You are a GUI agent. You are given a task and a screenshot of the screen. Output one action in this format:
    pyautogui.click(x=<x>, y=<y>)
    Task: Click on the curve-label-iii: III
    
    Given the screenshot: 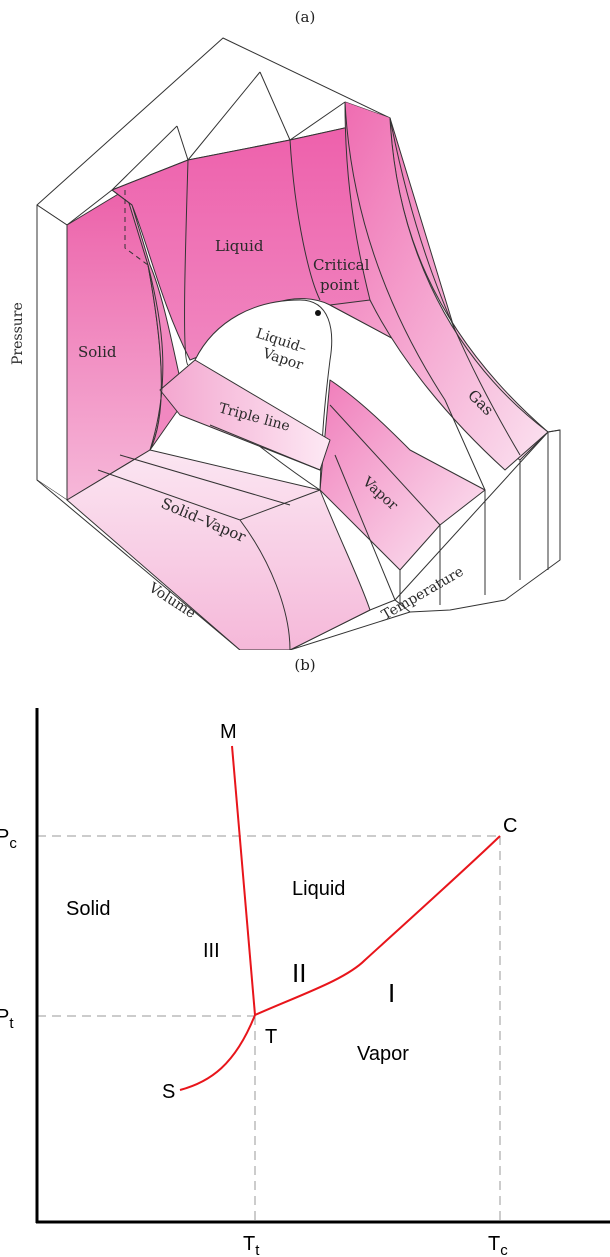 What is the action you would take?
    pyautogui.click(x=211, y=951)
    